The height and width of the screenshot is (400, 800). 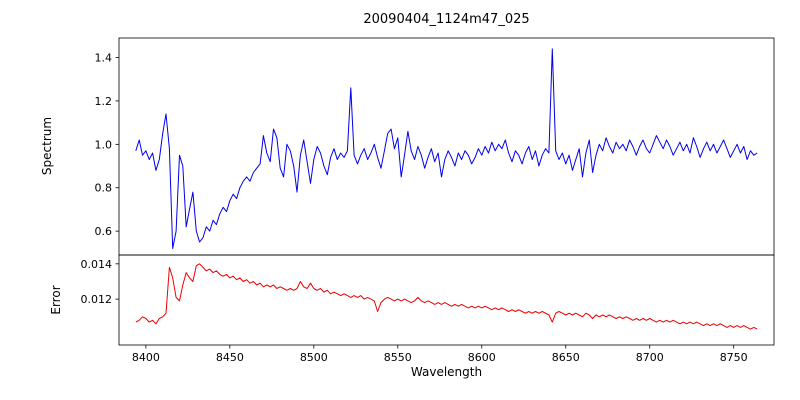 I want to click on y-tick-label: 0.8, so click(x=104, y=188).